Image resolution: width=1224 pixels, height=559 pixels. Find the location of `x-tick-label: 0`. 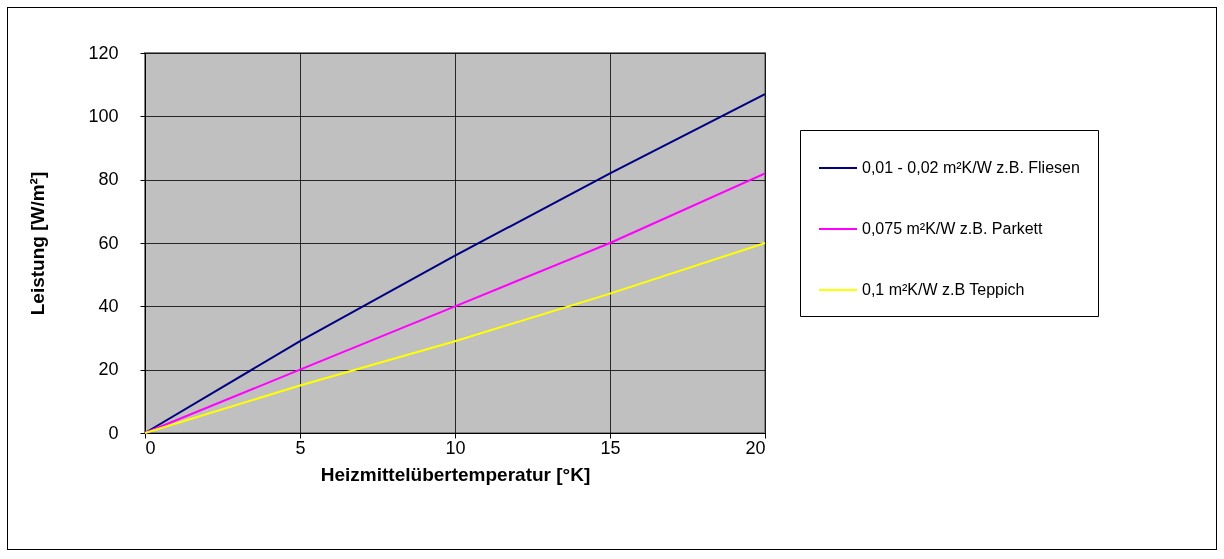

x-tick-label: 0 is located at coordinates (150, 447).